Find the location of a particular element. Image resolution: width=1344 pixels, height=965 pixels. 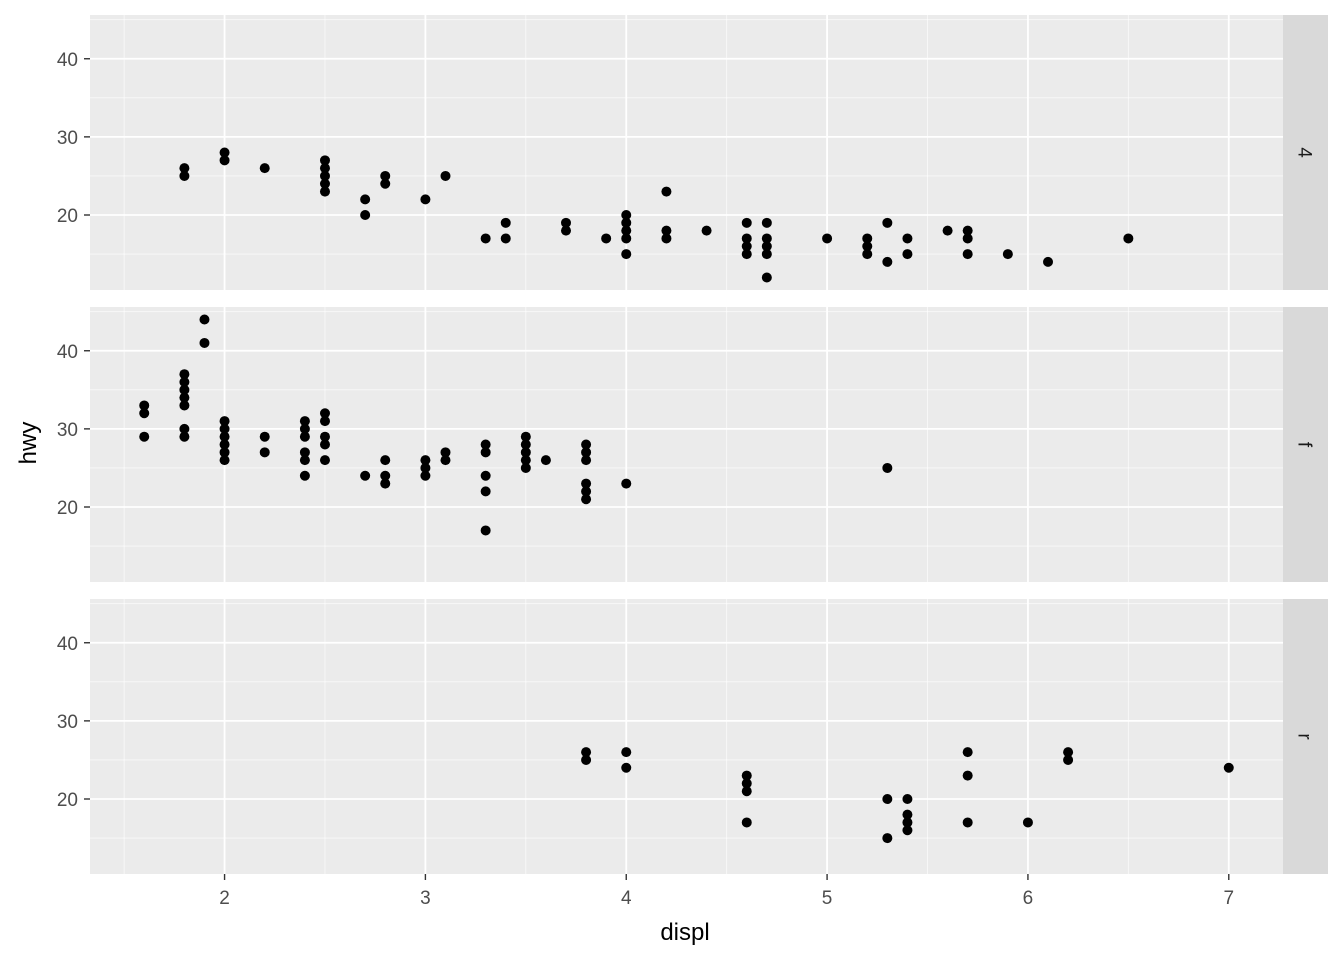

x-tick-label: 4 is located at coordinates (626, 898).